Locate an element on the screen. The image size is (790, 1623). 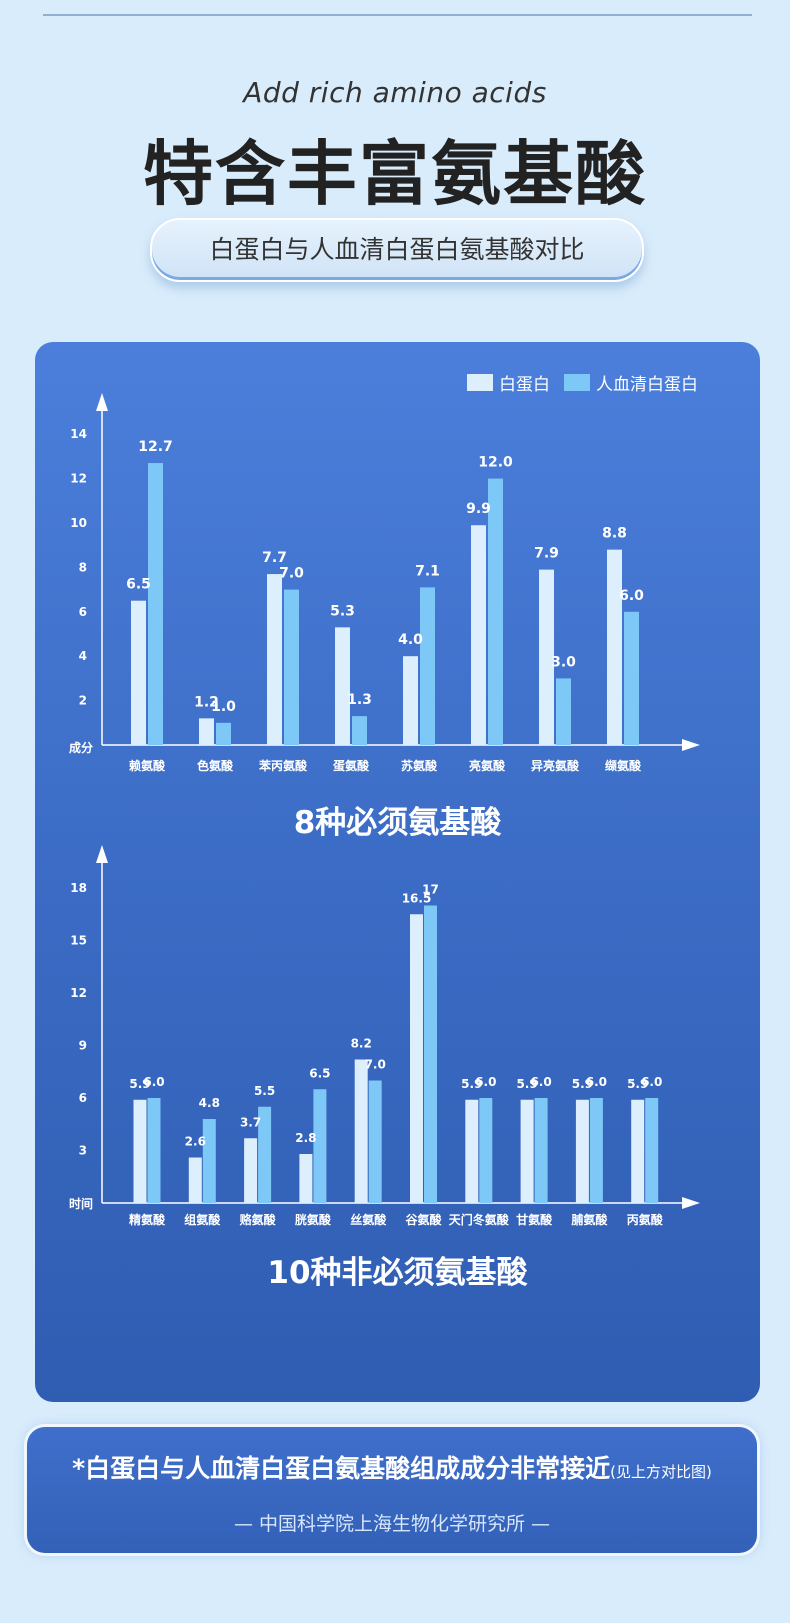
category-label: 蛋氨酸 is located at coordinates (351, 765).